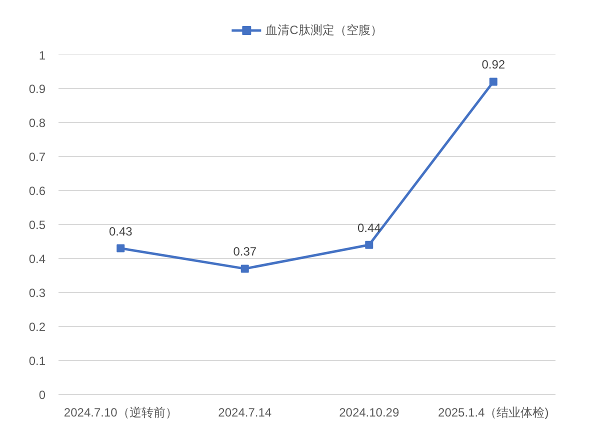  I want to click on x-tick-label: 2024.10.29, so click(369, 413).